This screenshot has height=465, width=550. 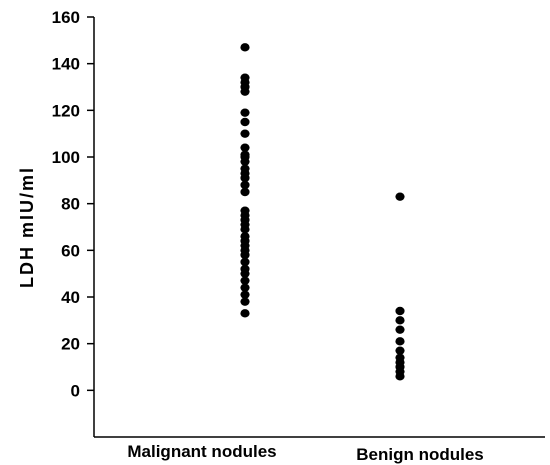 What do you see at coordinates (27, 227) in the screenshot?
I see `y-axis-title: LDH mIU/ml` at bounding box center [27, 227].